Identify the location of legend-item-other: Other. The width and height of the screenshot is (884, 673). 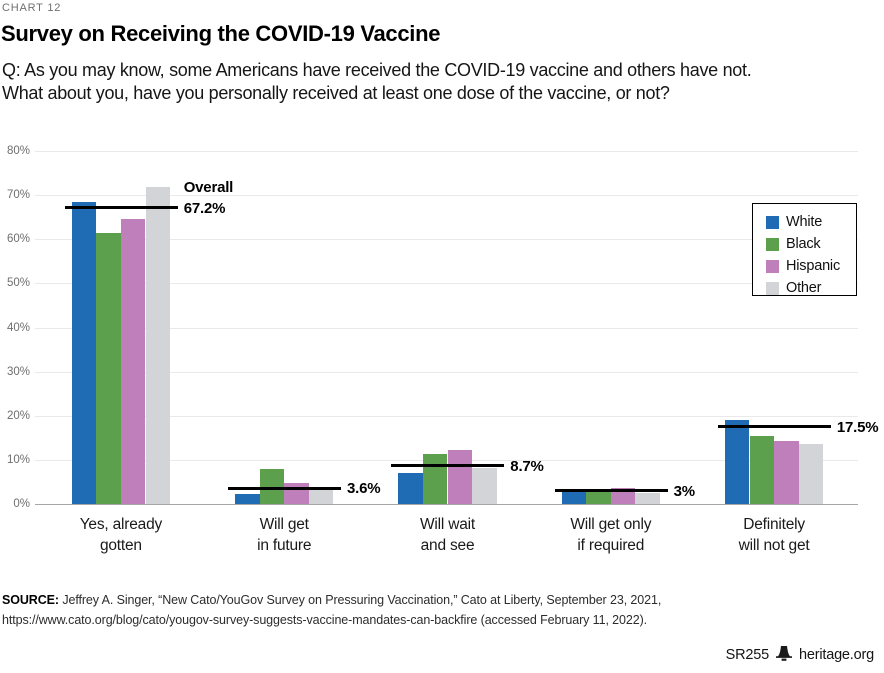
(811, 288).